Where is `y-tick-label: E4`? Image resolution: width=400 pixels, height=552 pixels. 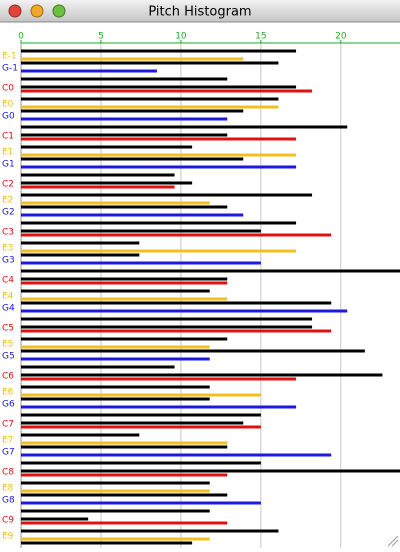 y-tick-label: E4 is located at coordinates (8, 297).